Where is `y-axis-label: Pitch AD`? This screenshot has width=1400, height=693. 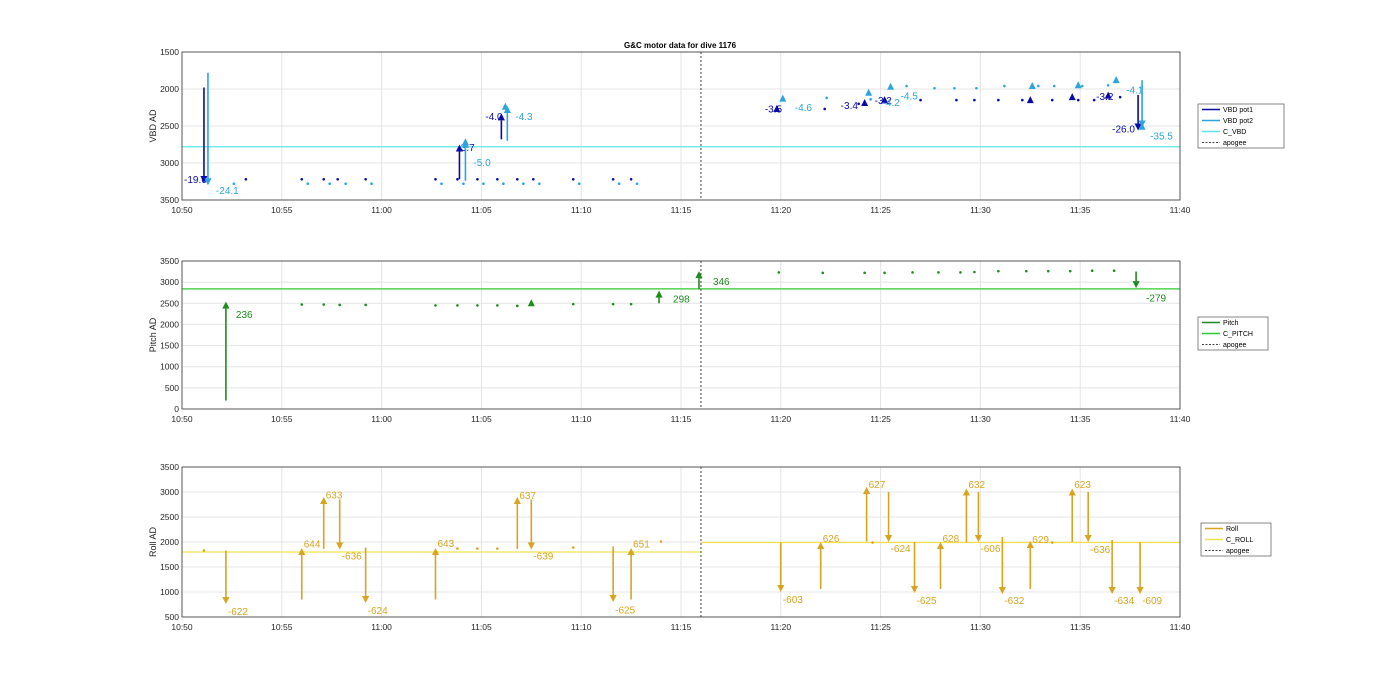
y-axis-label: Pitch AD is located at coordinates (153, 334).